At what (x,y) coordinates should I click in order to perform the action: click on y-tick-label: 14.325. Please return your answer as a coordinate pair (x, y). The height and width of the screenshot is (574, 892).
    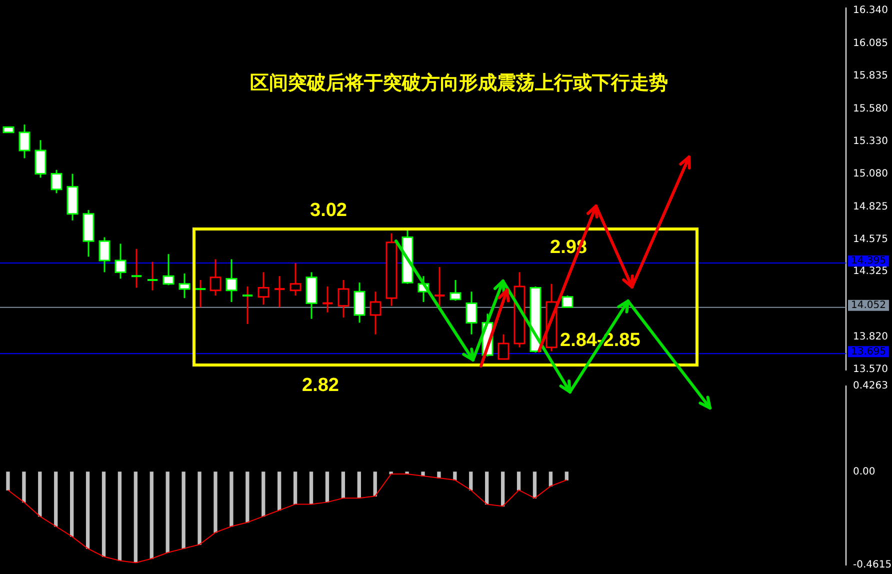
    Looking at the image, I should click on (870, 272).